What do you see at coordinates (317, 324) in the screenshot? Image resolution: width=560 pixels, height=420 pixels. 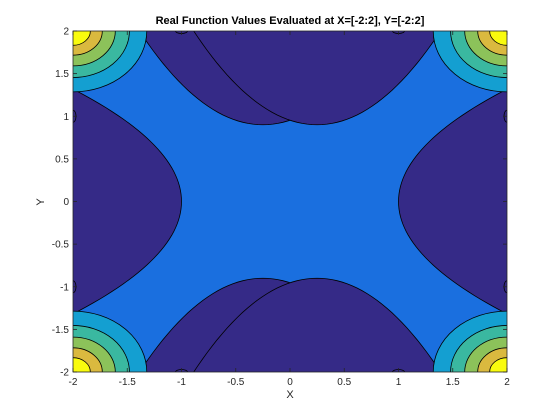 I see `contour-region-bottom-right` at bounding box center [317, 324].